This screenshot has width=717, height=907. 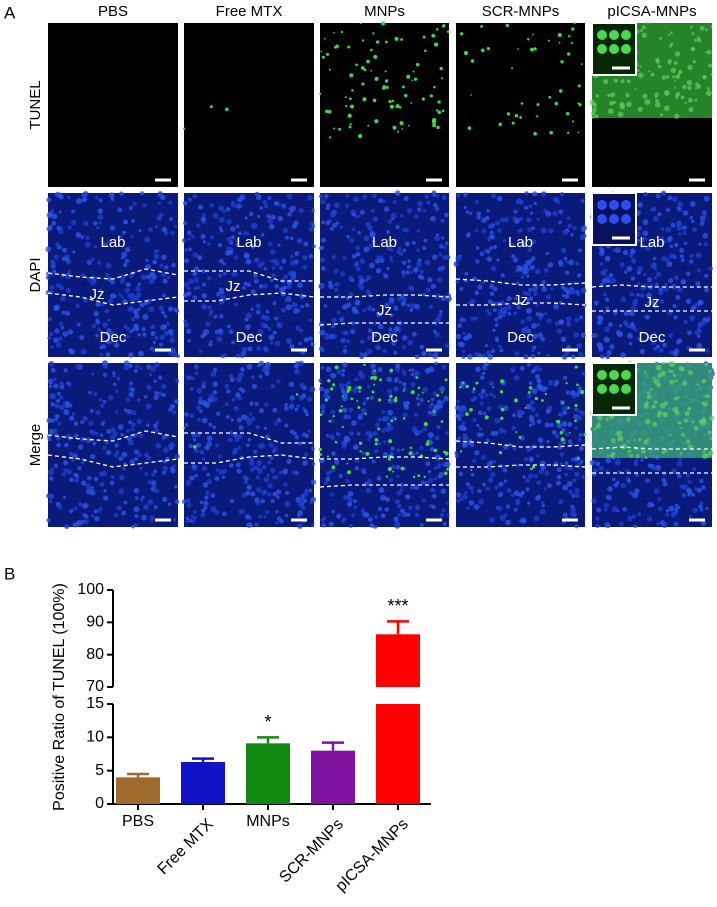 I want to click on boundary, so click(x=249, y=438).